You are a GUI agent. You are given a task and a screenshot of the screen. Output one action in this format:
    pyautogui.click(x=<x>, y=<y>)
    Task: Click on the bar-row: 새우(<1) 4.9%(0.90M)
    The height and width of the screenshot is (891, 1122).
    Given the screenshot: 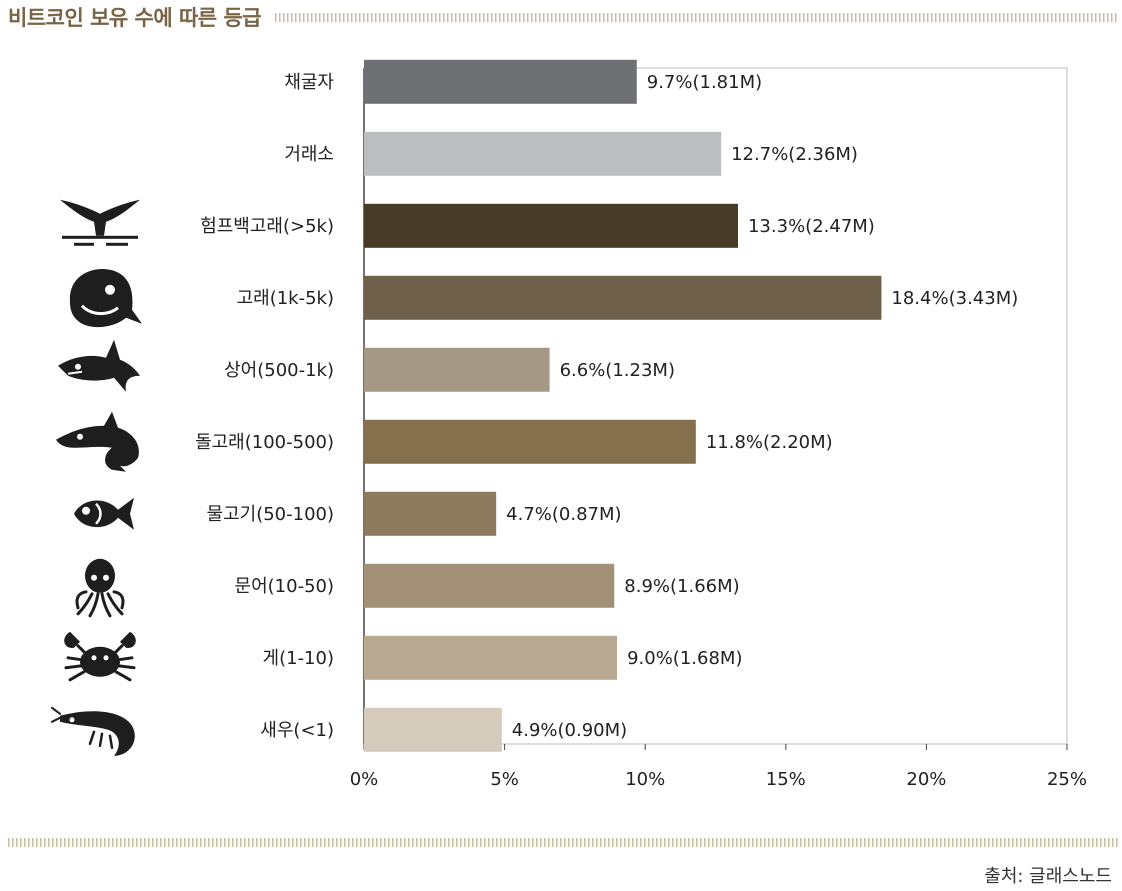 What is the action you would take?
    pyautogui.click(x=443, y=729)
    